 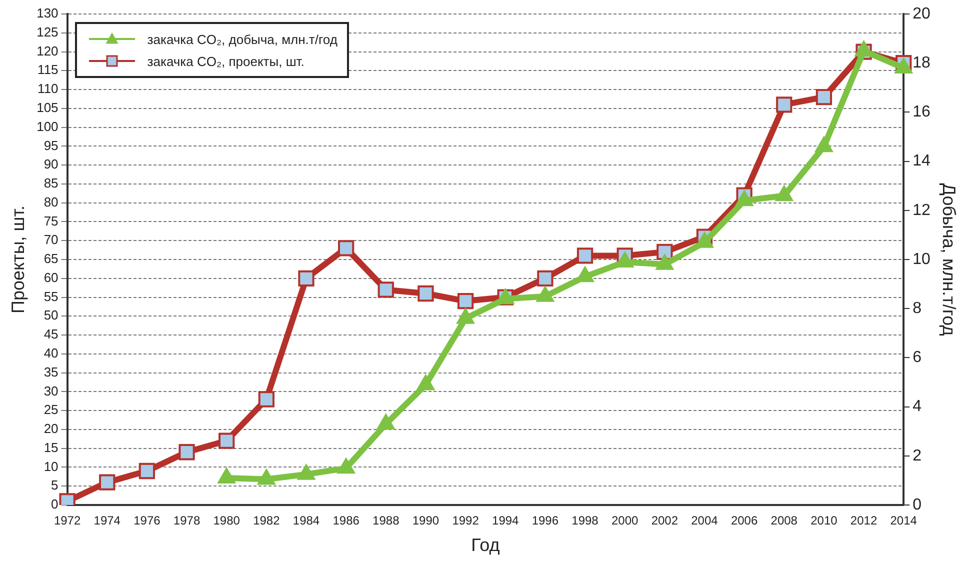 What do you see at coordinates (51, 145) in the screenshot?
I see `y-tick-label: 95` at bounding box center [51, 145].